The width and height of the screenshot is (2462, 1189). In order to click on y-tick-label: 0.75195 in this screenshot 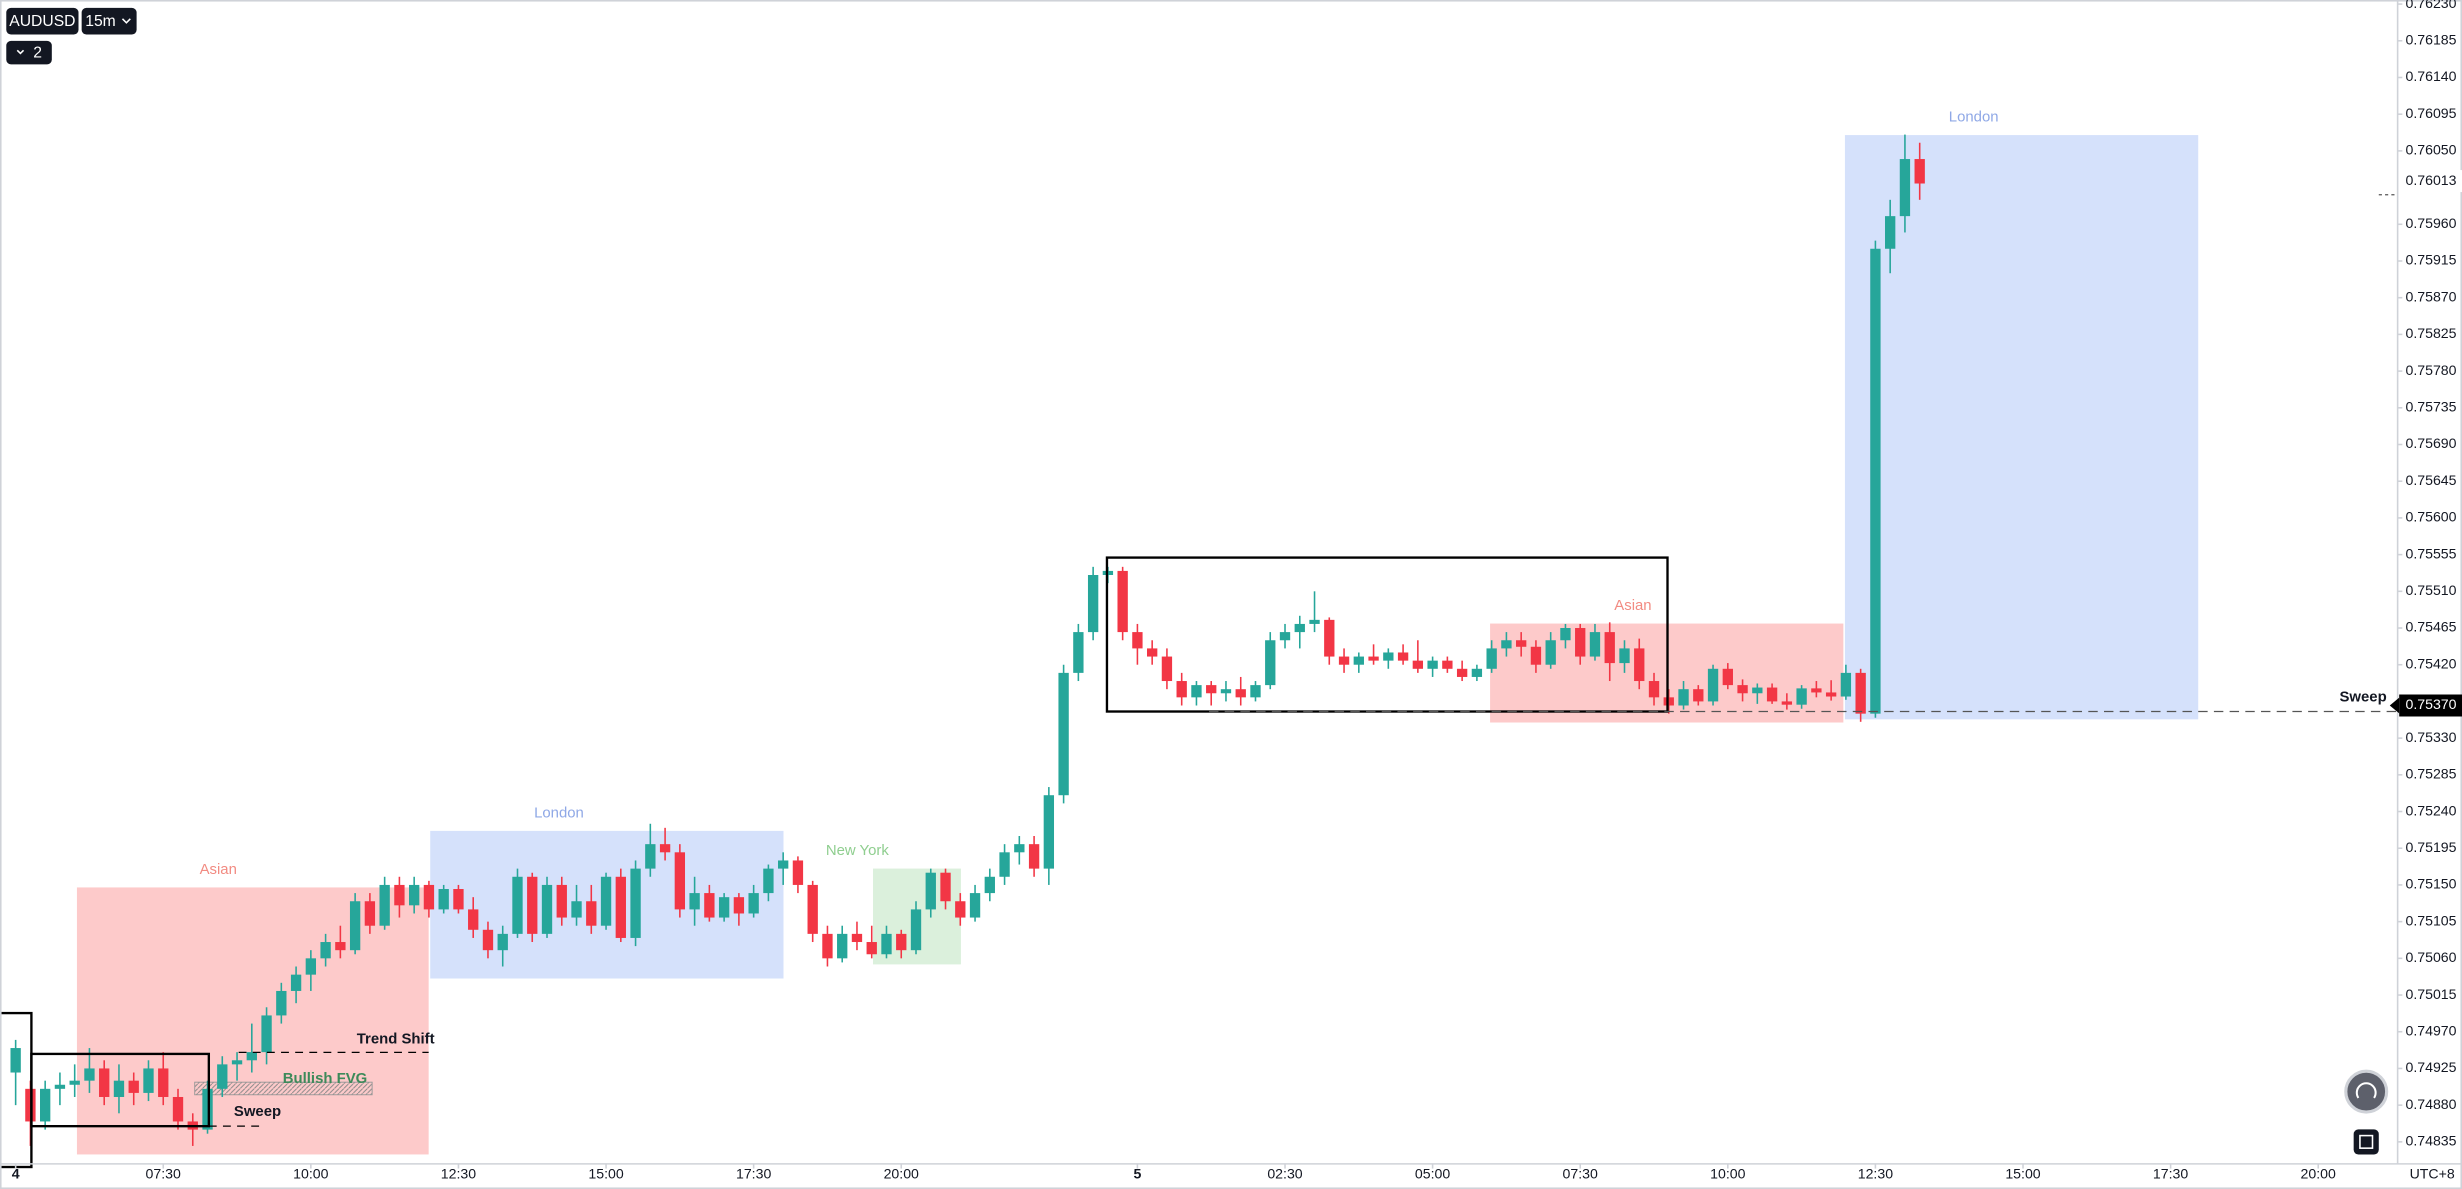, I will do `click(2430, 847)`.